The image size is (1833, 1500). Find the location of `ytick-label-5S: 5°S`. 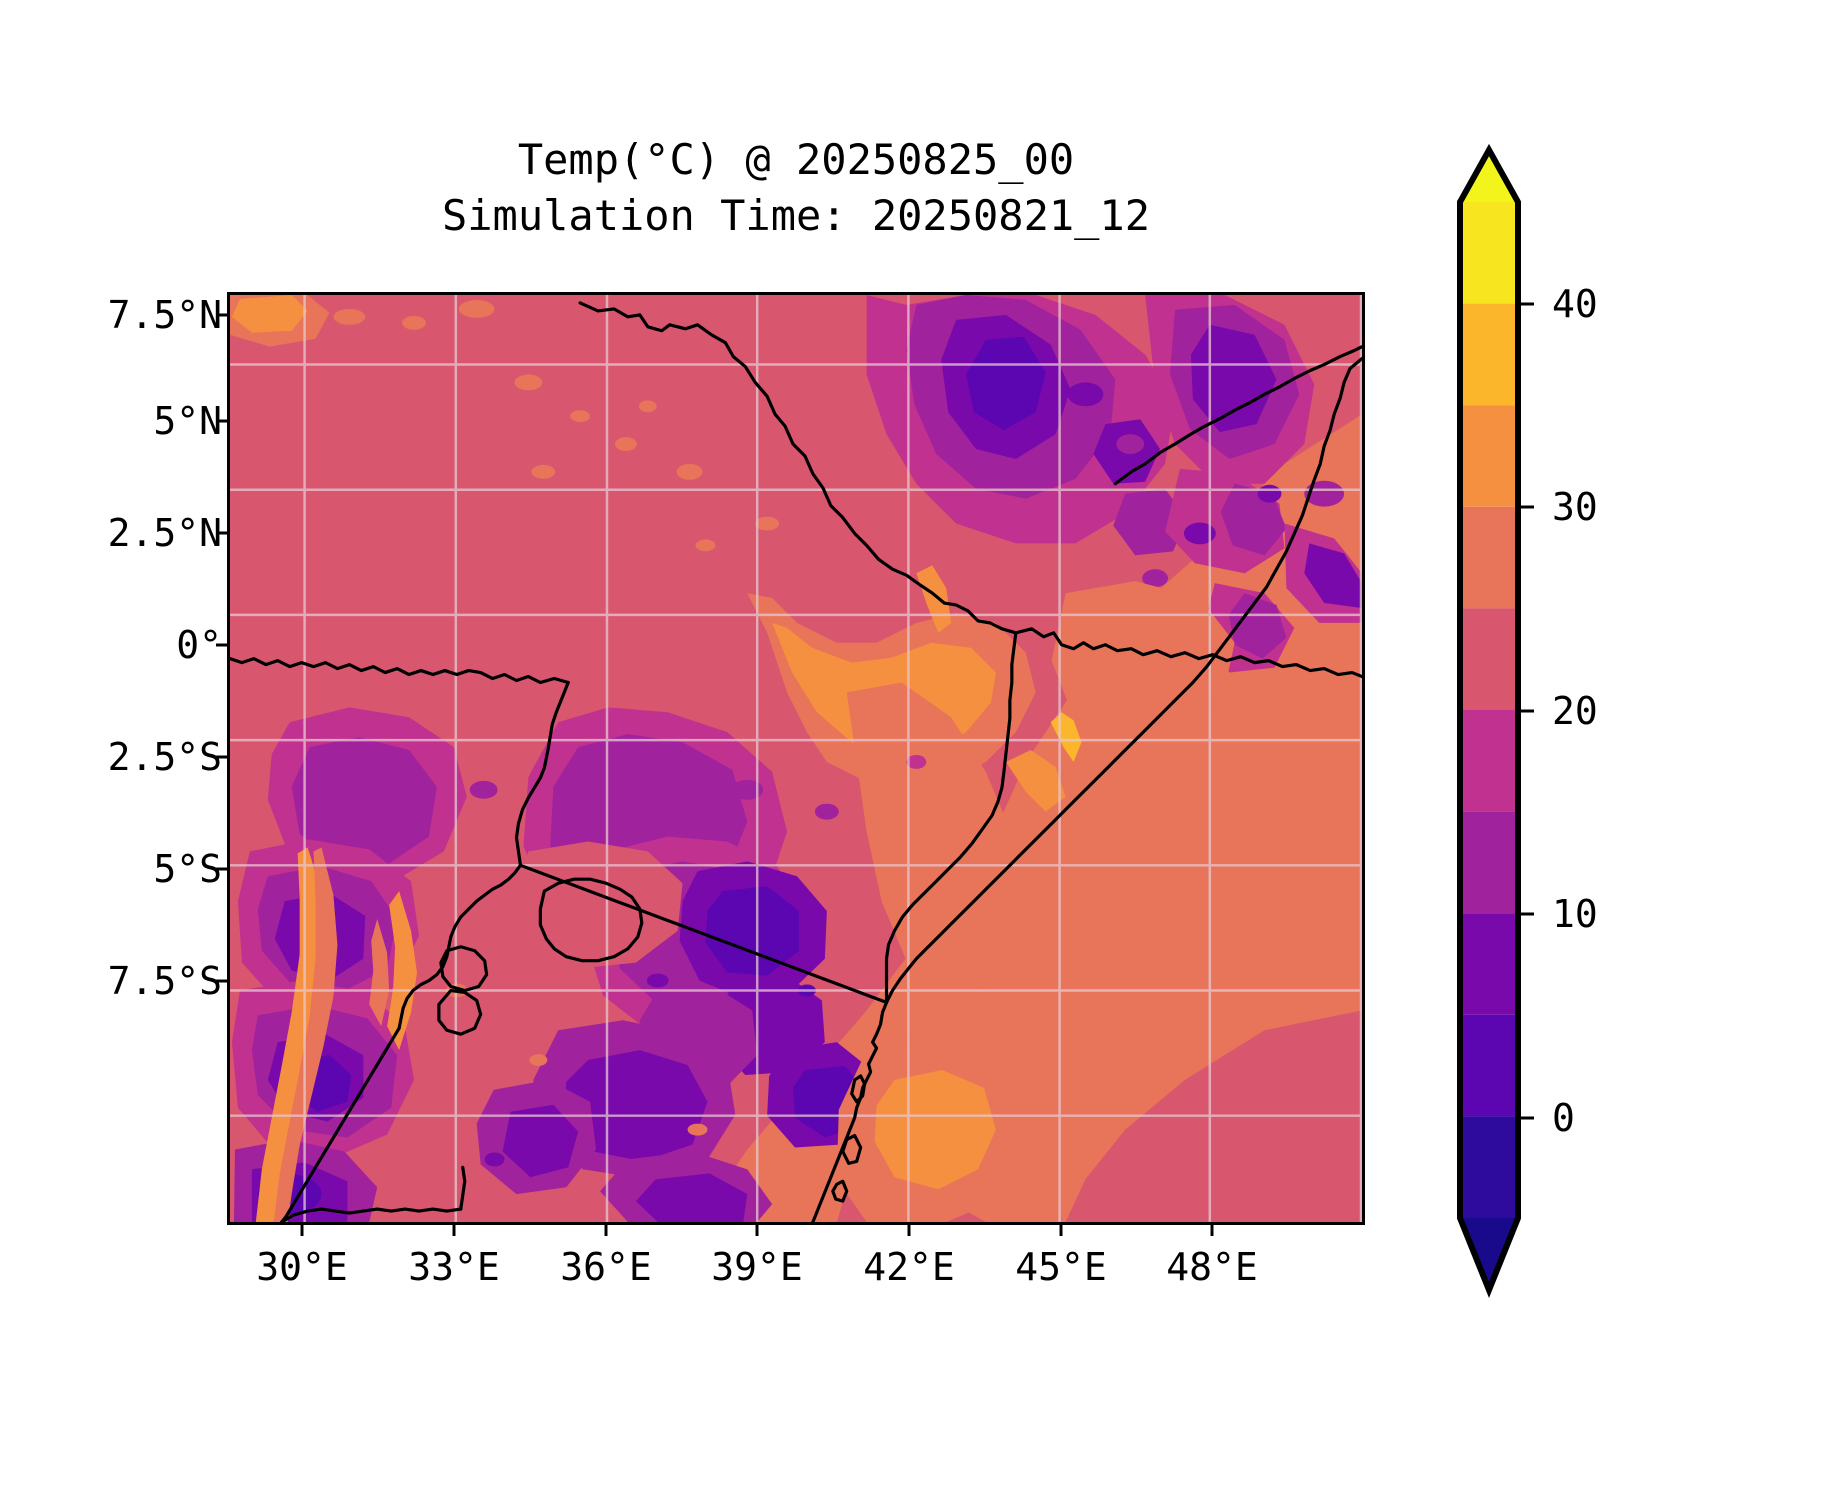

ytick-label-5S: 5°S is located at coordinates (187, 869).